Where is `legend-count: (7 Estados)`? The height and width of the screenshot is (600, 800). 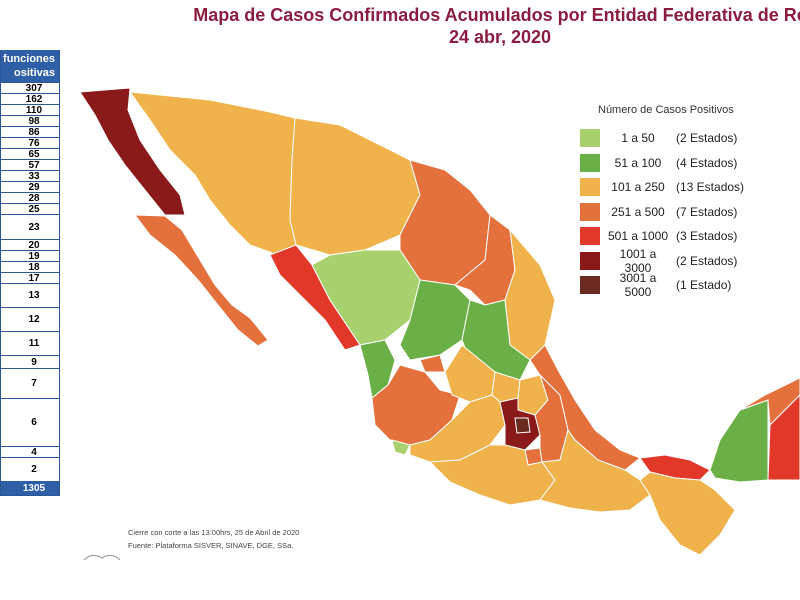
legend-count: (7 Estados) is located at coordinates (707, 211).